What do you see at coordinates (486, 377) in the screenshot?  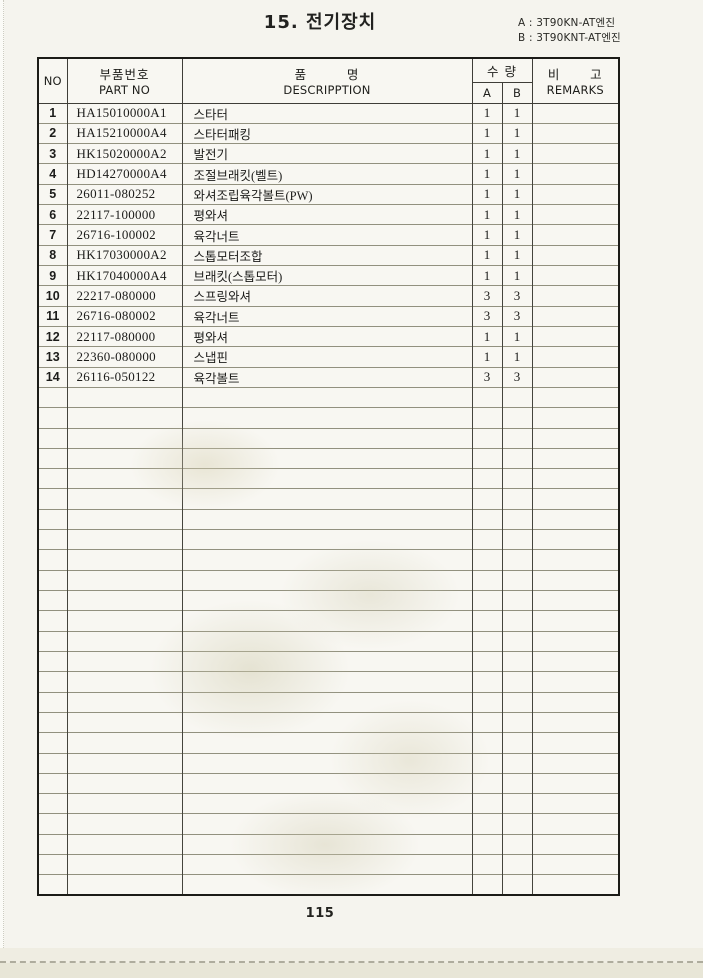 I see `cell-qty-a: 3` at bounding box center [486, 377].